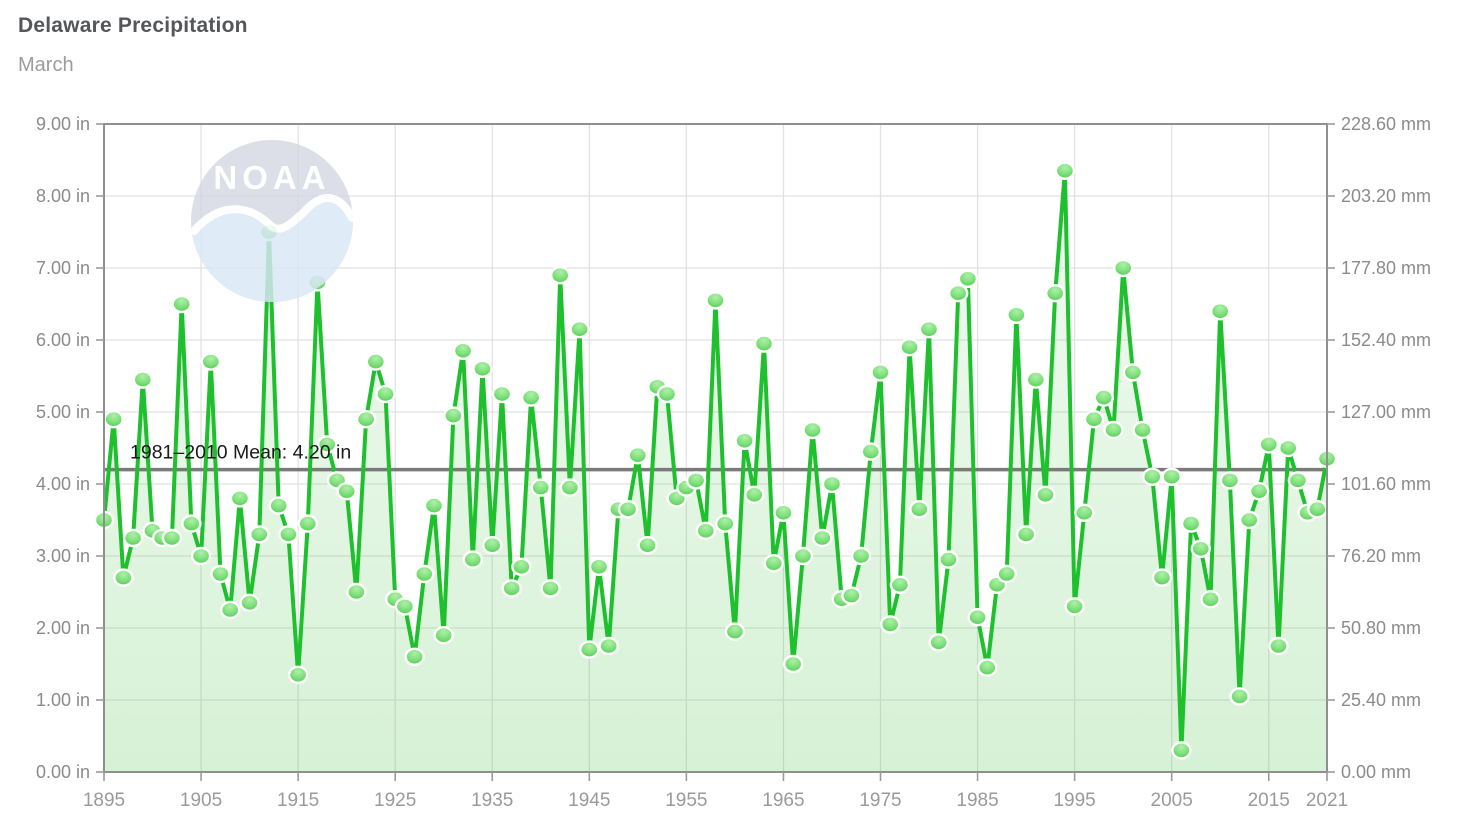 This screenshot has height=838, width=1462. Describe the element at coordinates (521, 566) in the screenshot. I see `data-point-1938` at that location.